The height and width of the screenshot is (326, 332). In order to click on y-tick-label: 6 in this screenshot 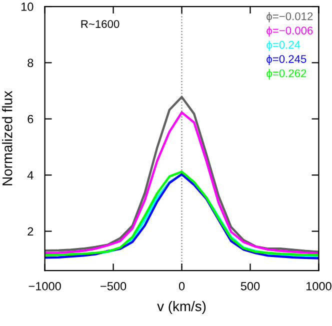, I will do `click(31, 119)`.